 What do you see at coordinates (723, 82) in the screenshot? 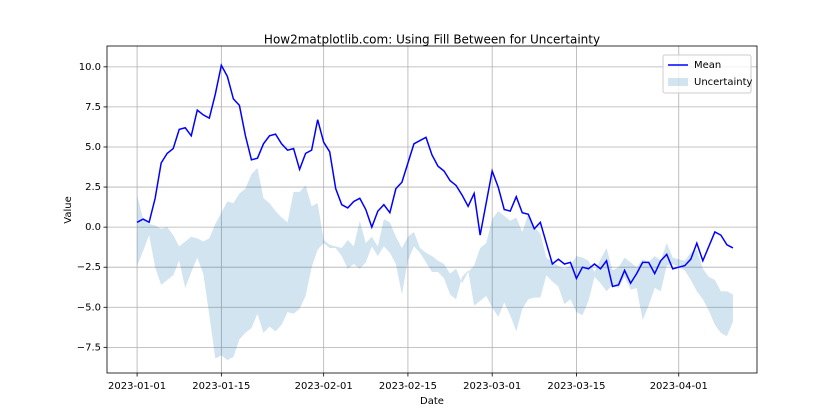
I see `legend-label: Uncertainty` at bounding box center [723, 82].